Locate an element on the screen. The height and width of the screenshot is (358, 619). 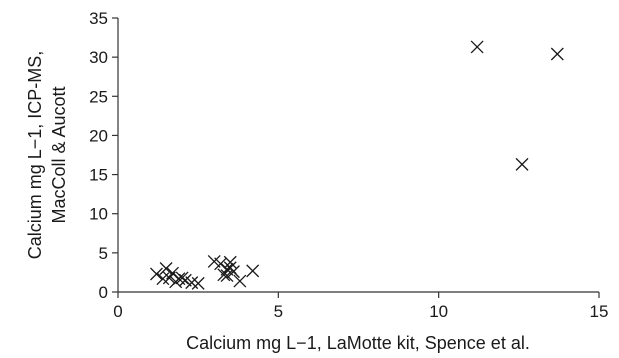
y-tick-label: 5 is located at coordinates (103, 253).